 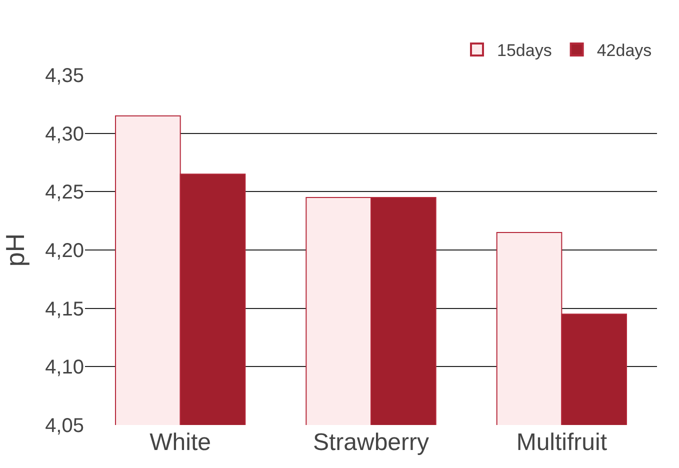 What do you see at coordinates (64, 76) in the screenshot?
I see `y-tick-label: 4,35` at bounding box center [64, 76].